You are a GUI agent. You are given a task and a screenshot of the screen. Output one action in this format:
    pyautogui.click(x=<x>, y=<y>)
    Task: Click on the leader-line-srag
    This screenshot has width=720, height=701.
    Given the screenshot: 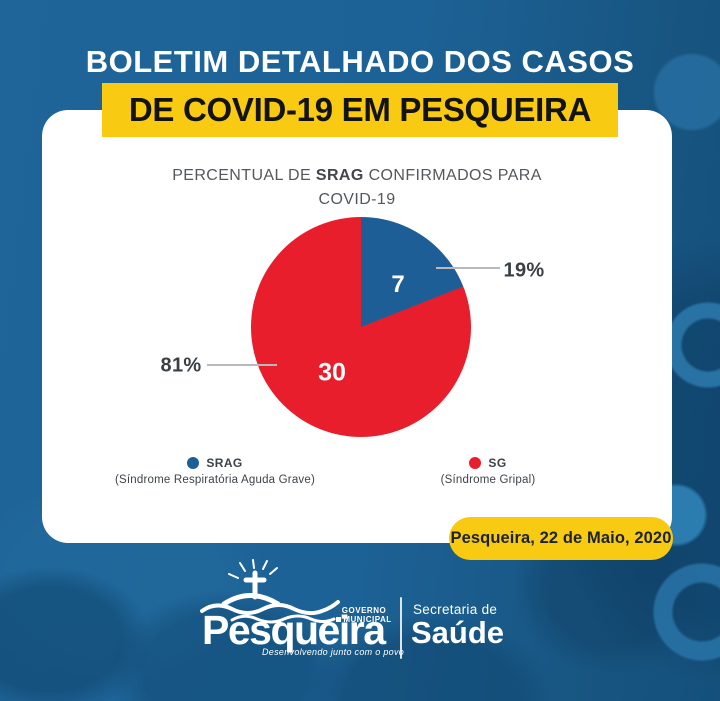 What is the action you would take?
    pyautogui.click(x=468, y=268)
    